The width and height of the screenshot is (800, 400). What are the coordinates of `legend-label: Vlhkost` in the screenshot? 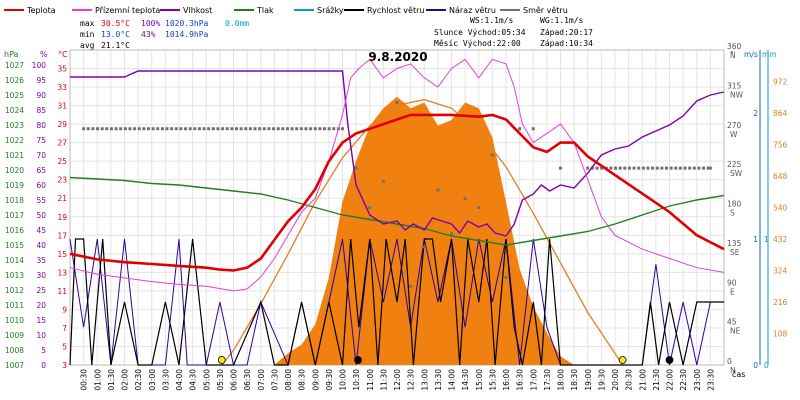 It's located at (197, 10).